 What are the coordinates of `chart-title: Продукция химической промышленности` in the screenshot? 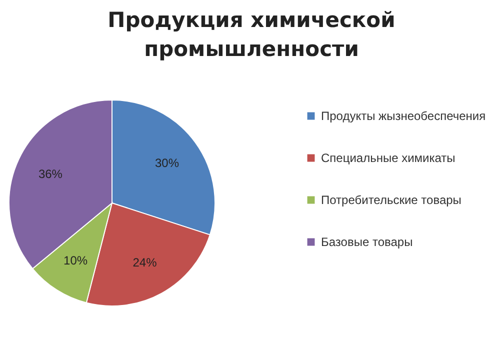 It's located at (252, 34).